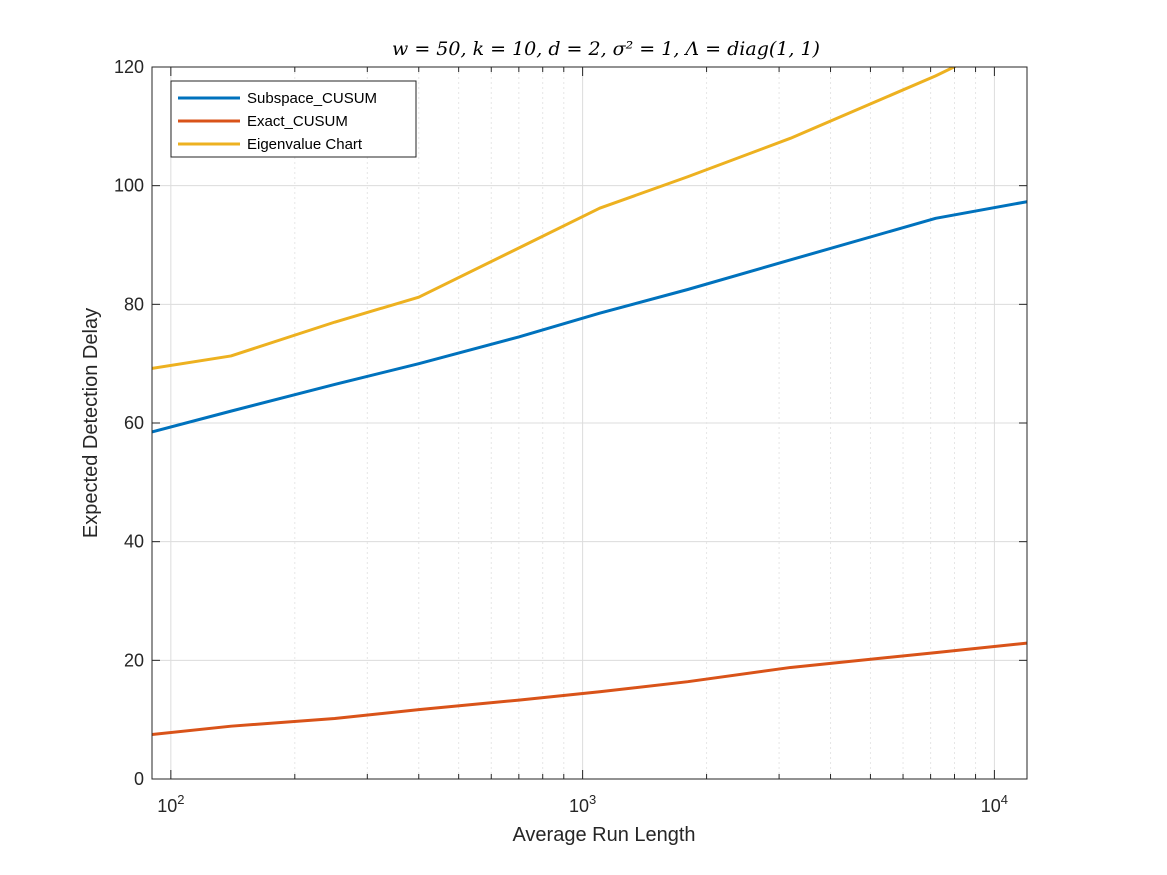 Image resolution: width=1167 pixels, height=875 pixels. Describe the element at coordinates (134, 542) in the screenshot. I see `y-tick-label: 40` at that location.